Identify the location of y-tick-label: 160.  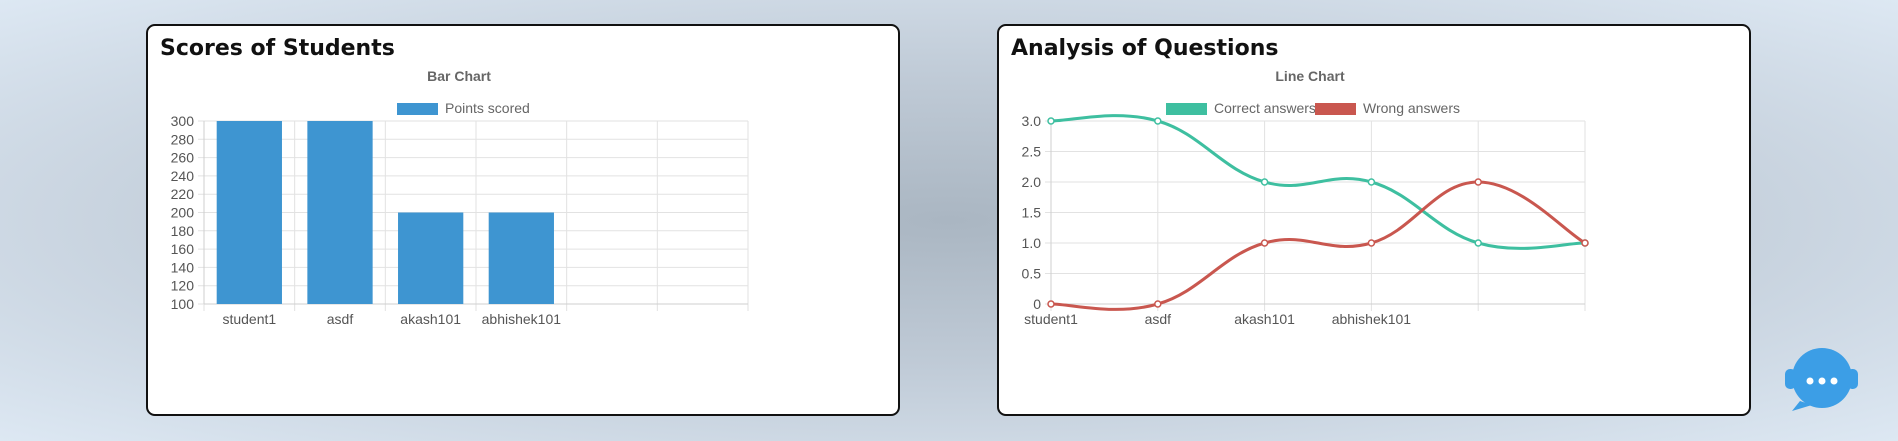
(183, 249).